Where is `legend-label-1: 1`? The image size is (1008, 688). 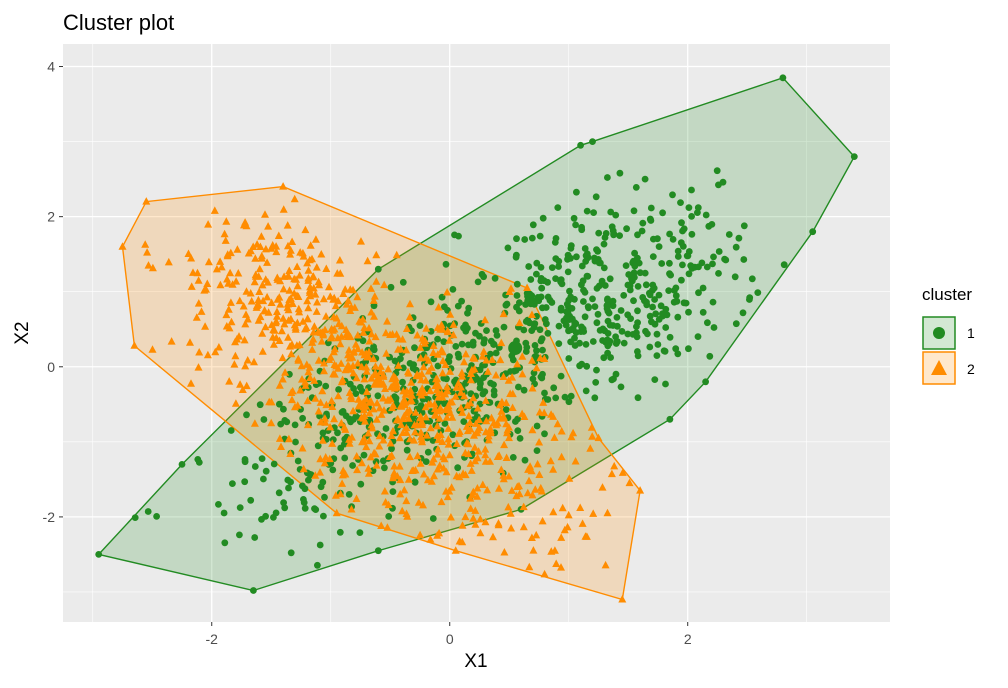
legend-label-1: 1 is located at coordinates (971, 333).